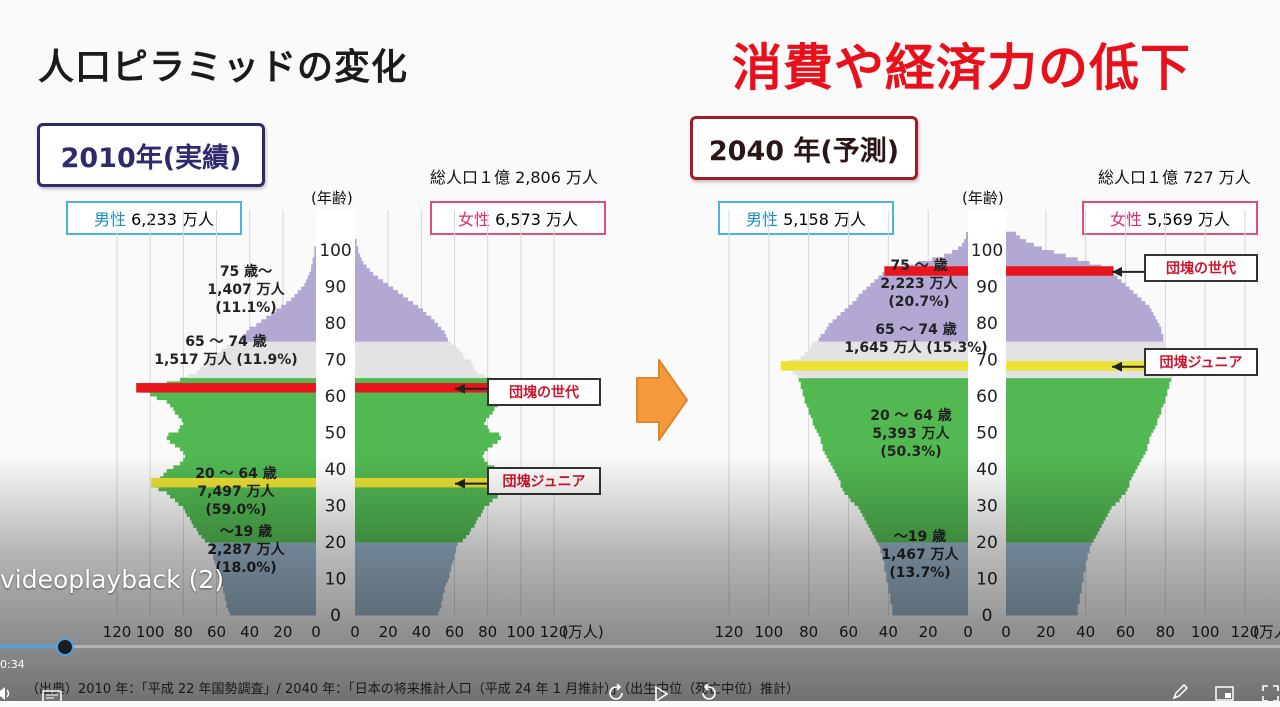 This screenshot has height=707, width=1280. What do you see at coordinates (443, 388) in the screenshot?
I see `highlight-bar-female` at bounding box center [443, 388].